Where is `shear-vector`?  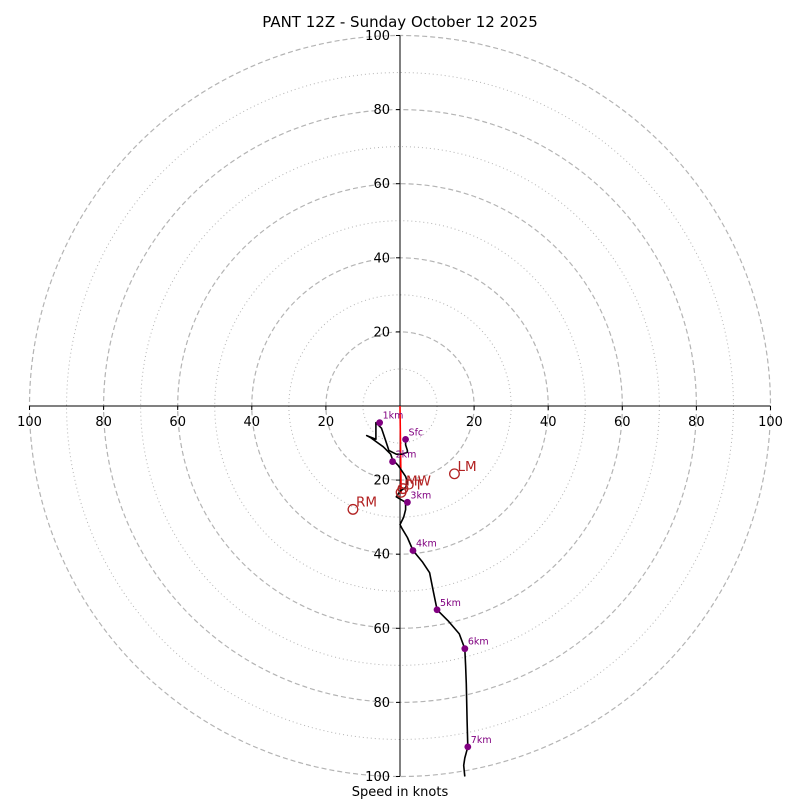 shear-vector is located at coordinates (400, 449).